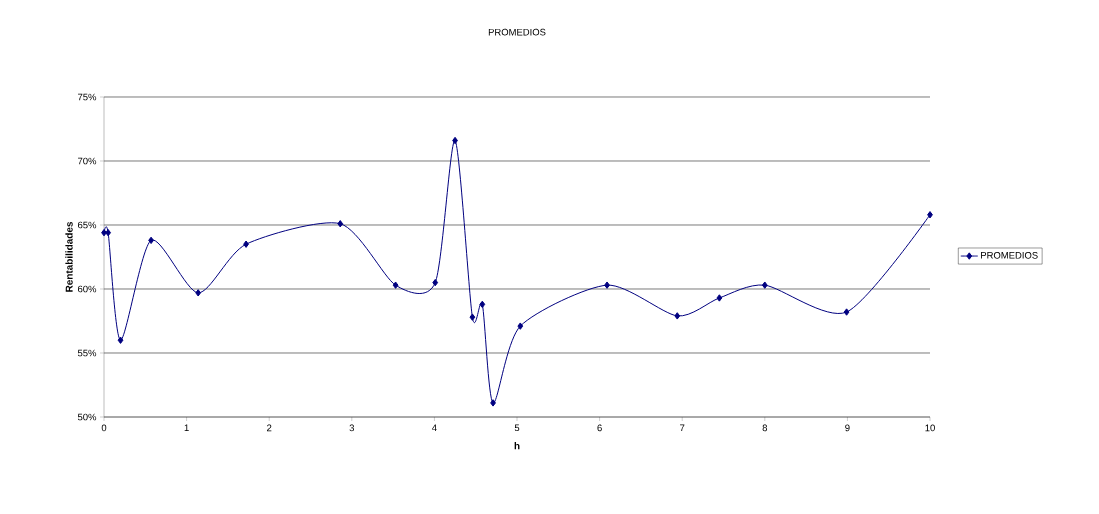 The width and height of the screenshot is (1099, 514). I want to click on x-tick-label: 8, so click(765, 428).